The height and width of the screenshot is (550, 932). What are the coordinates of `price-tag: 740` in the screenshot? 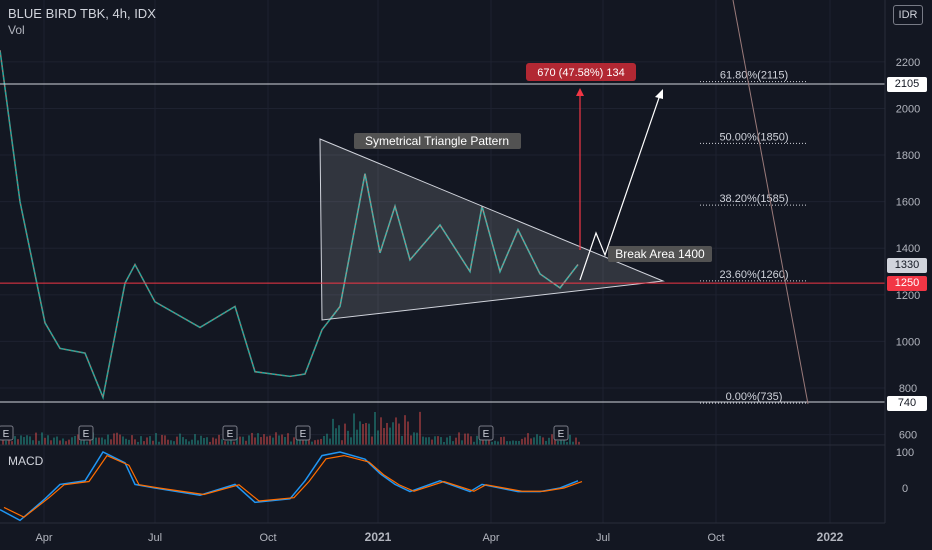 It's located at (907, 403).